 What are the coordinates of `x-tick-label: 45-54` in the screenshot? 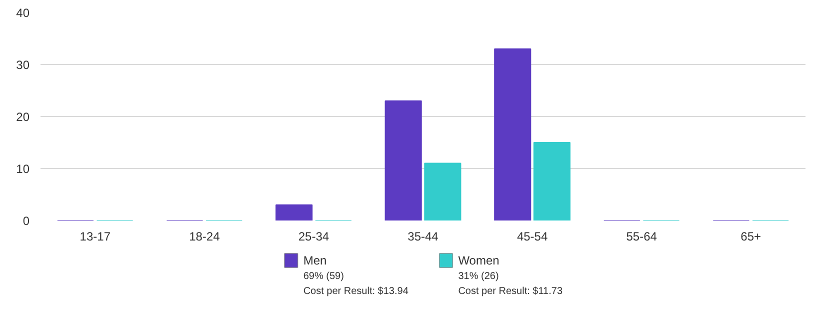 It's located at (532, 237).